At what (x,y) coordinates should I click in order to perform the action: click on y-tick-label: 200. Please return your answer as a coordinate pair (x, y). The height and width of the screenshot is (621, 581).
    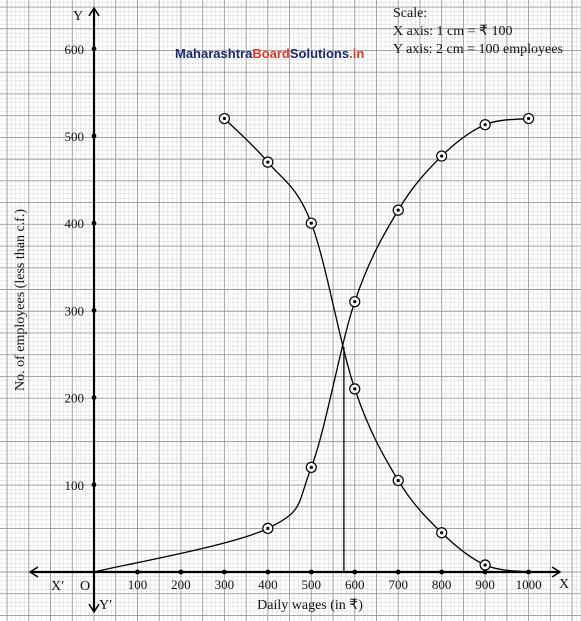
    Looking at the image, I should click on (75, 398).